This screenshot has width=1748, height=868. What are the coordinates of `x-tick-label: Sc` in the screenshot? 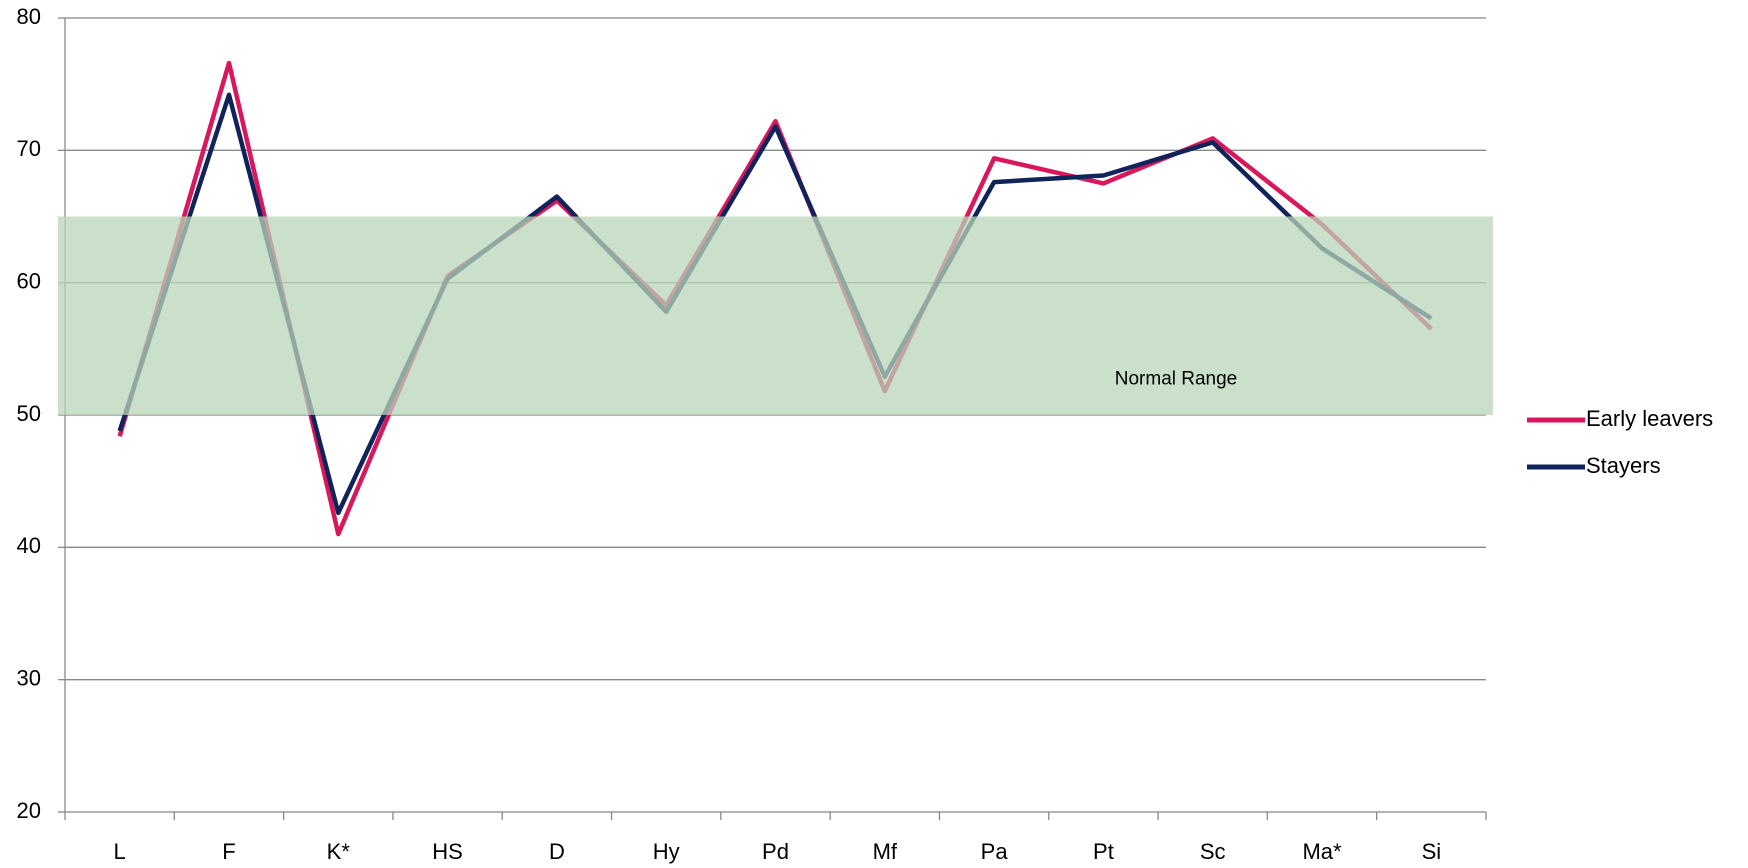 It's located at (1213, 851).